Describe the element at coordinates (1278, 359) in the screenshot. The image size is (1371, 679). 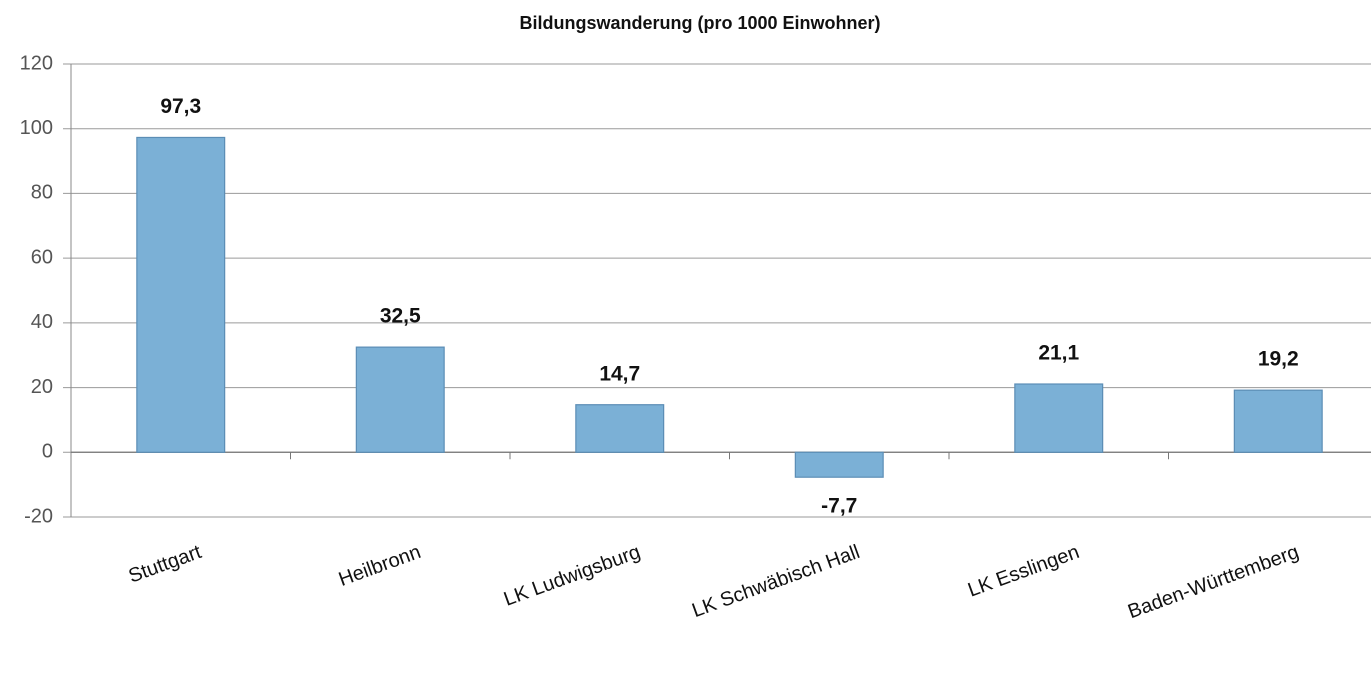
I see `value-label: 19,2` at that location.